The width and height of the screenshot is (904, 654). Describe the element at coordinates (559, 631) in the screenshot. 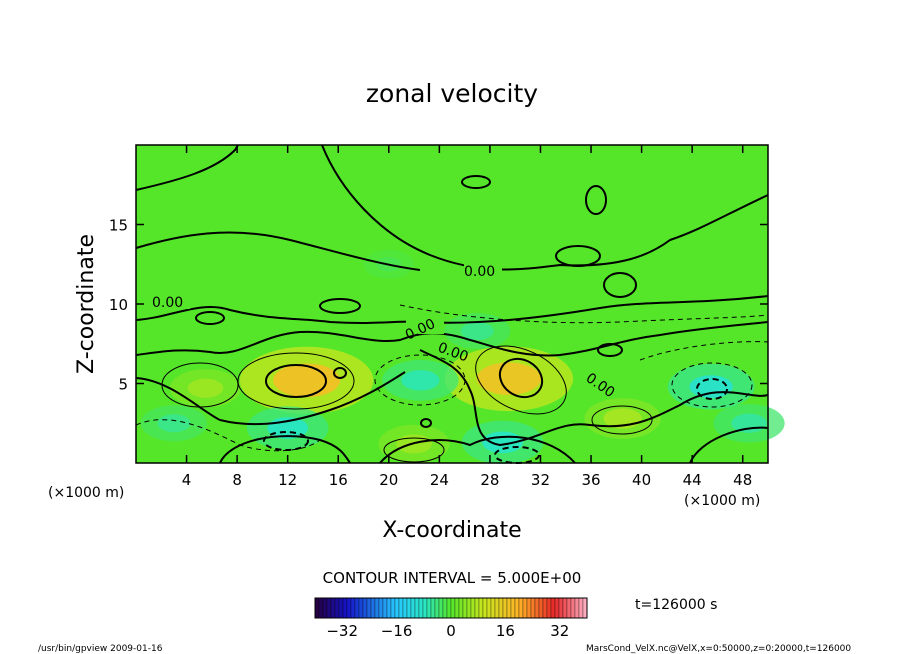

I see `colorbar-tick-label: 32` at that location.